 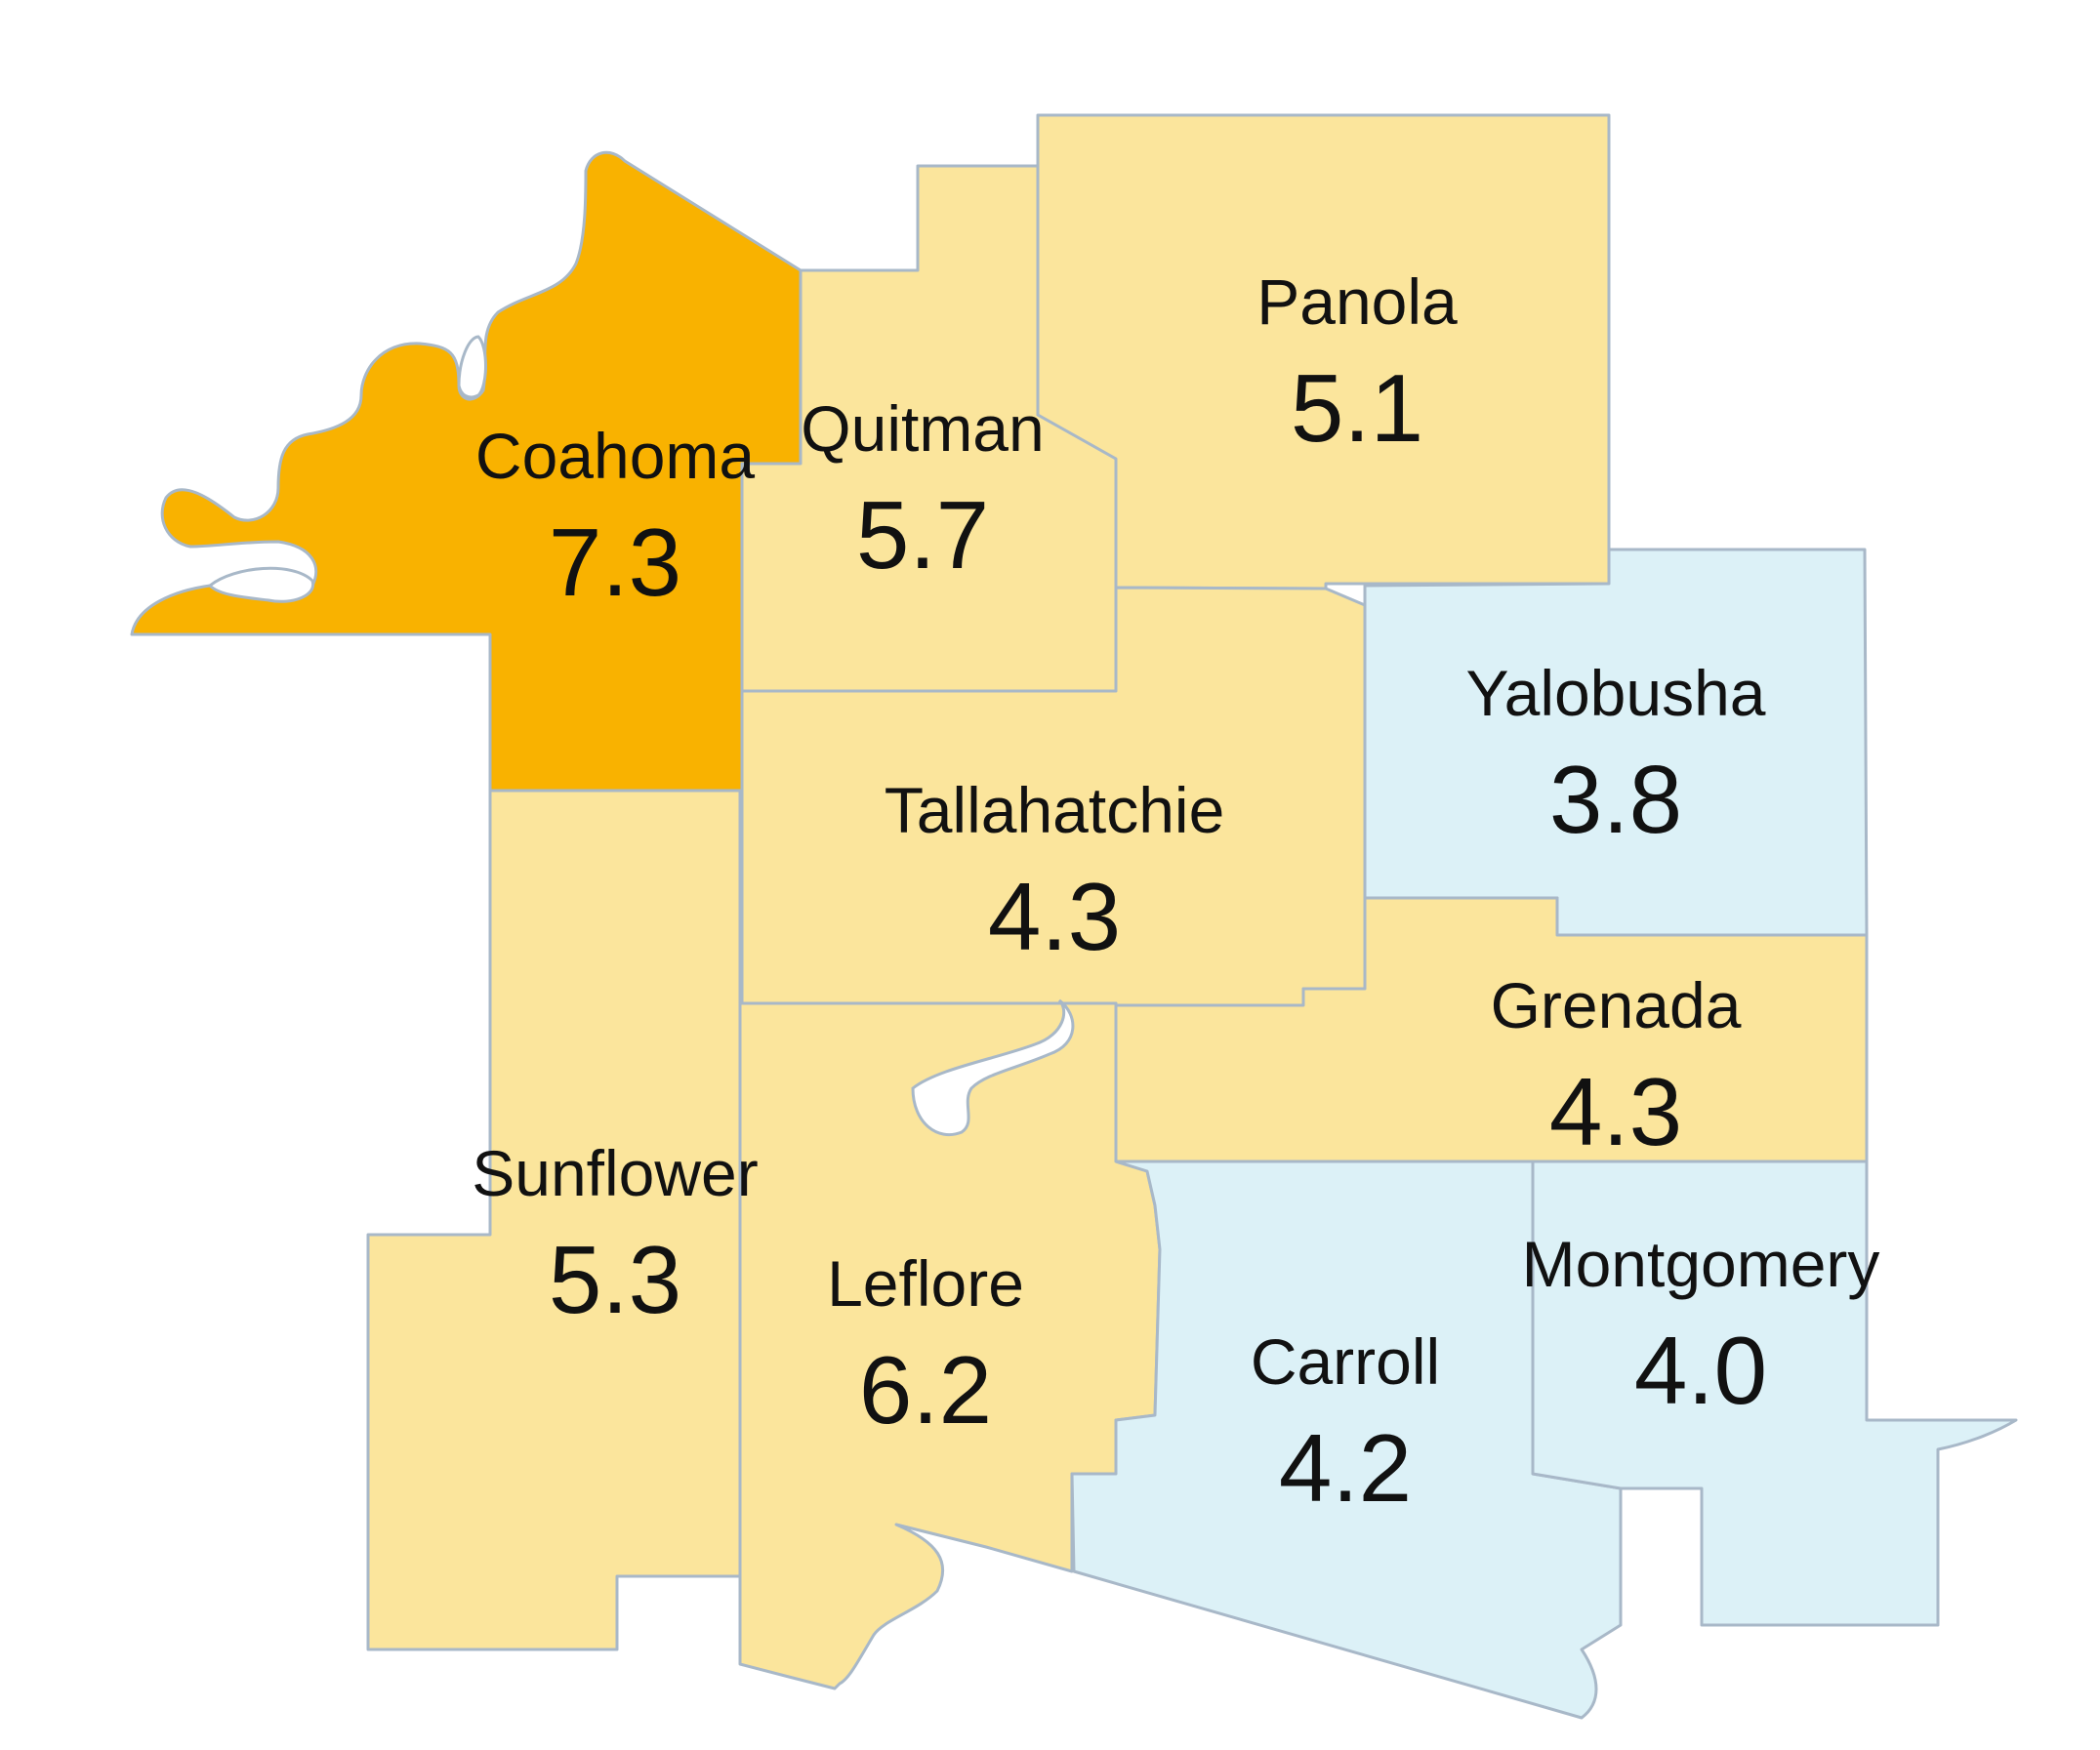 I want to click on oxbow-lake-north, so click(x=472, y=367).